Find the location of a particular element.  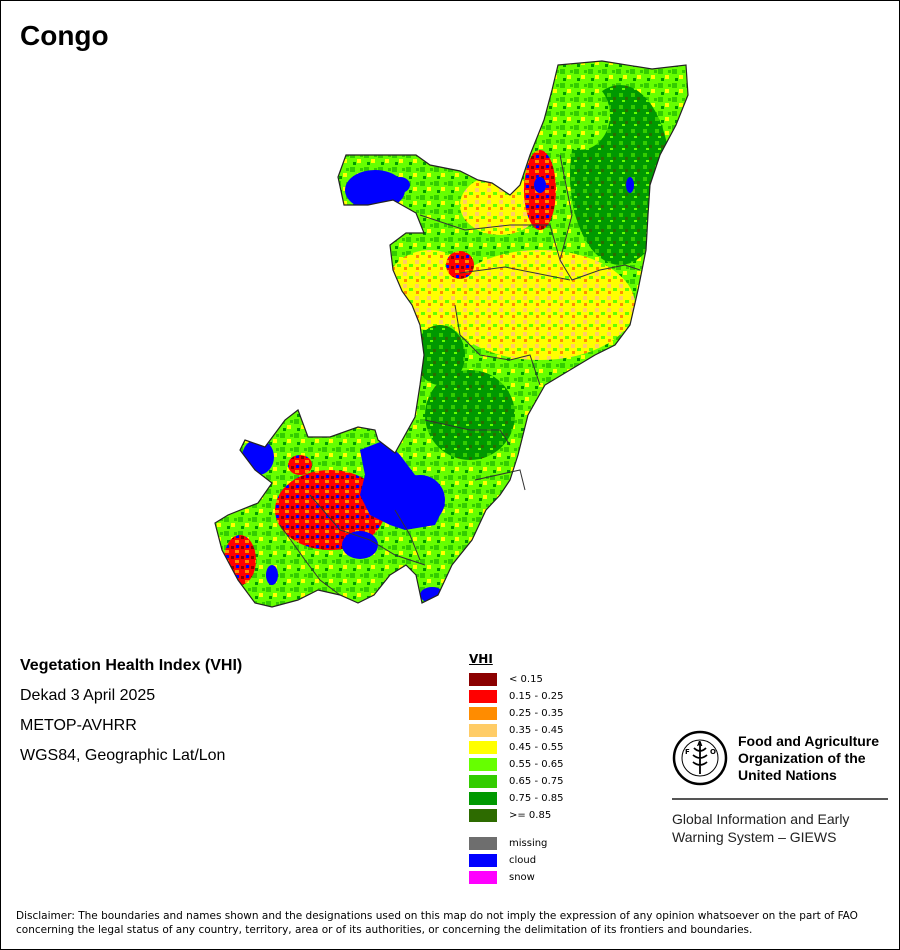

fao-org-line: Food and Agriculture is located at coordinates (809, 740).